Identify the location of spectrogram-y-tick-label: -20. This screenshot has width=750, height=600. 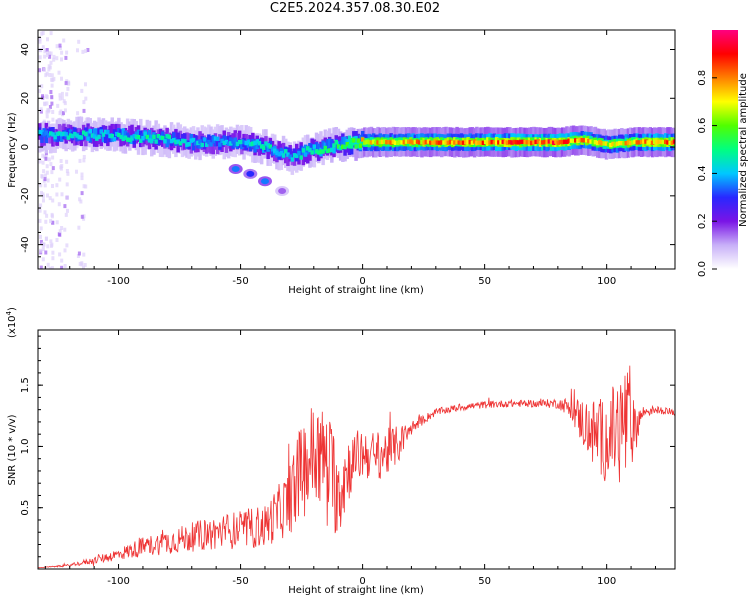
(25, 196).